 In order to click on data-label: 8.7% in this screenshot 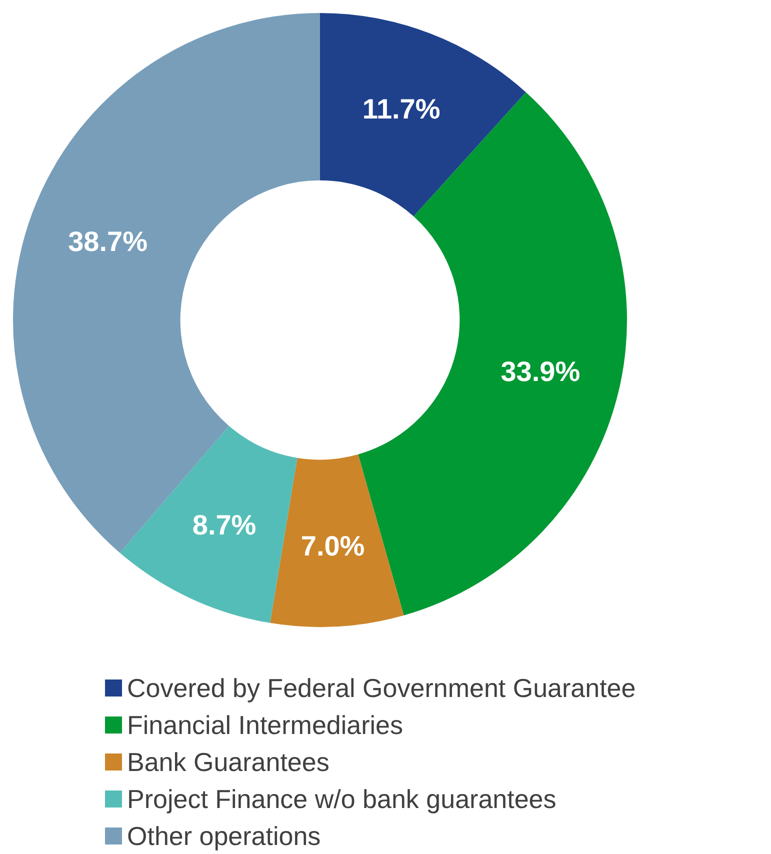, I will do `click(224, 525)`.